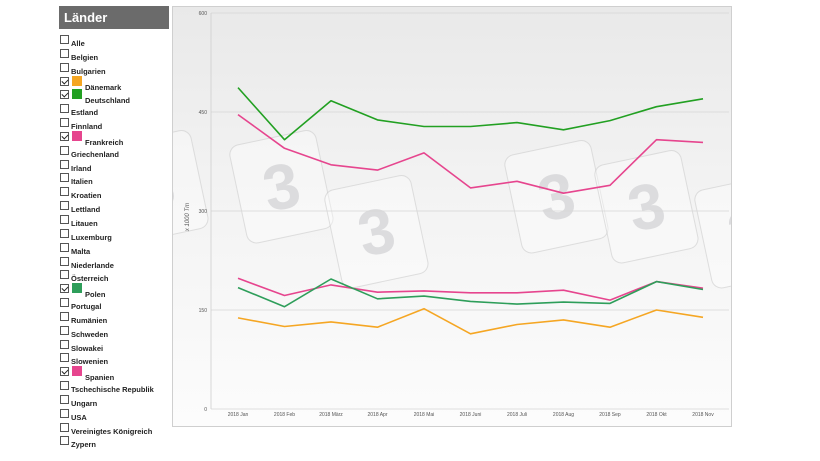  What do you see at coordinates (86, 196) in the screenshot?
I see `country-label: Kroatien` at bounding box center [86, 196].